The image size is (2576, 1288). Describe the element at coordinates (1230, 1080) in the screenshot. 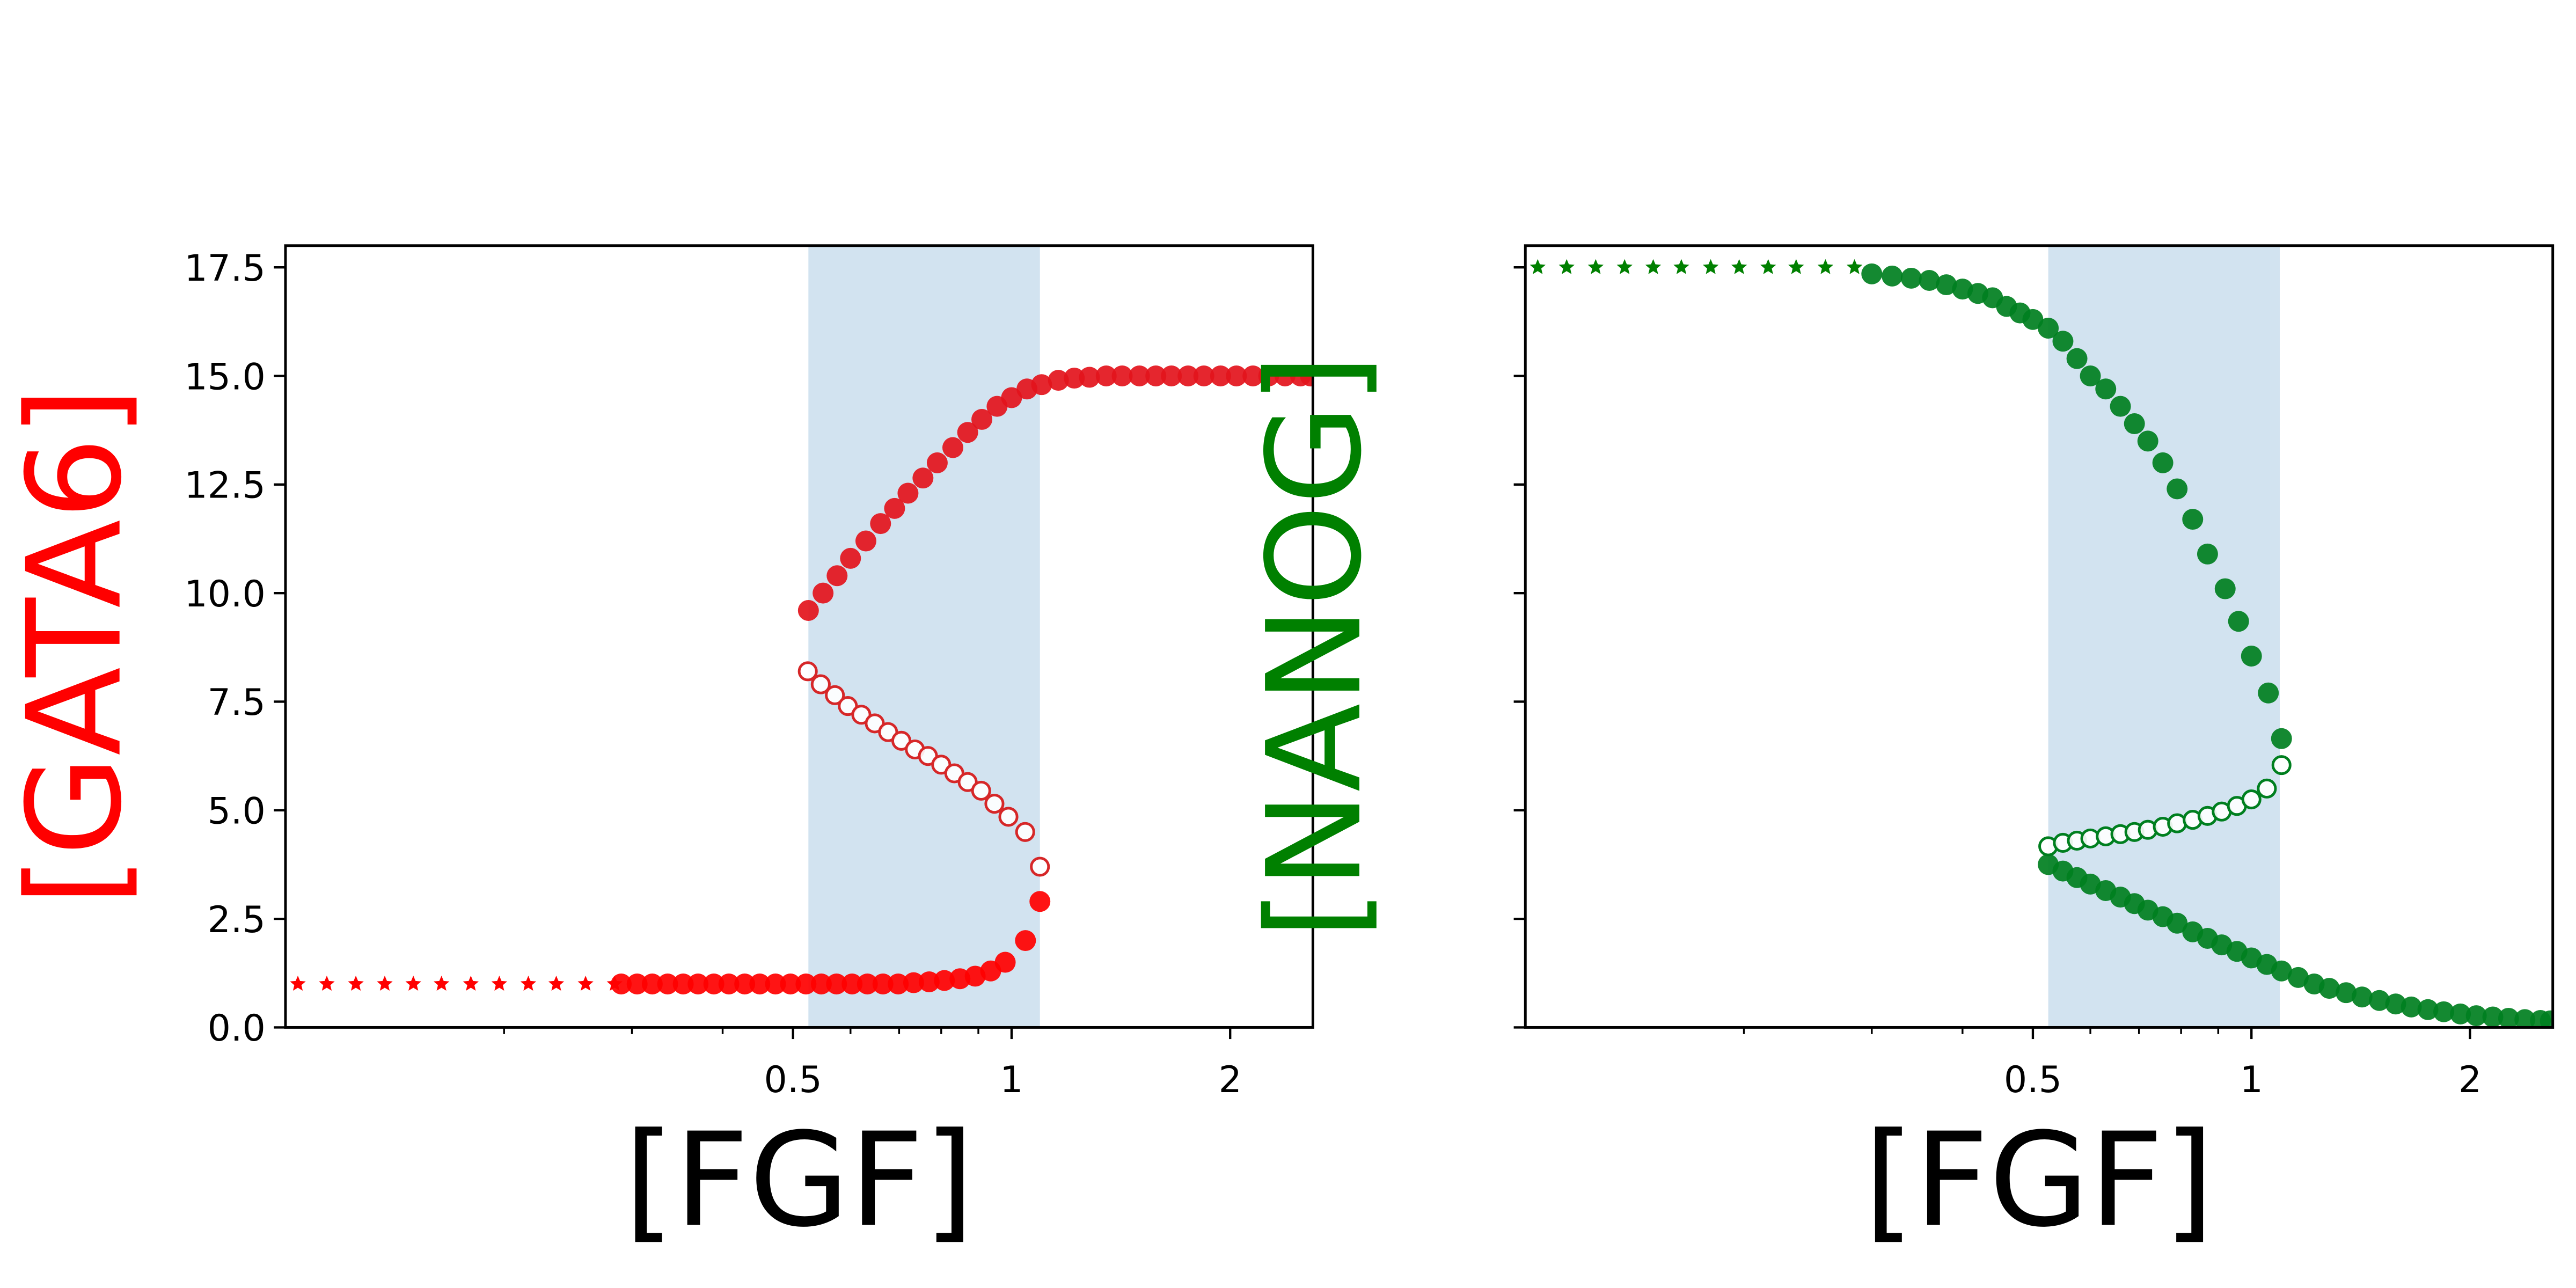

I see `x-tick-label: 2` at that location.